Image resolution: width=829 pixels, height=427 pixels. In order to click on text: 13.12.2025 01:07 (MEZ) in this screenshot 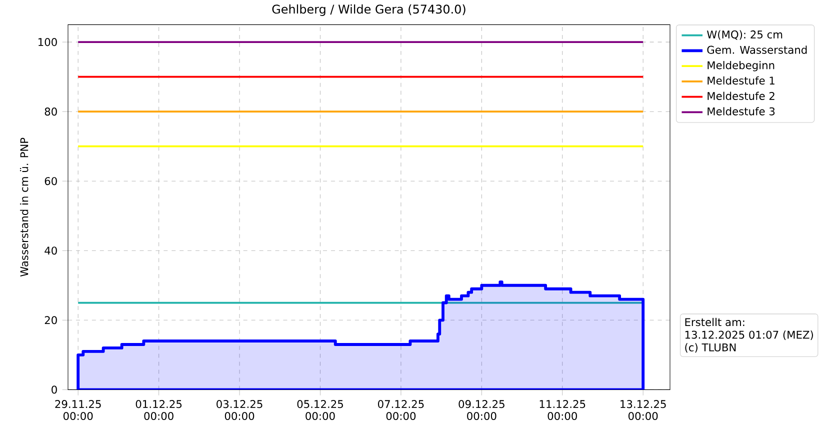, I will do `click(749, 335)`.